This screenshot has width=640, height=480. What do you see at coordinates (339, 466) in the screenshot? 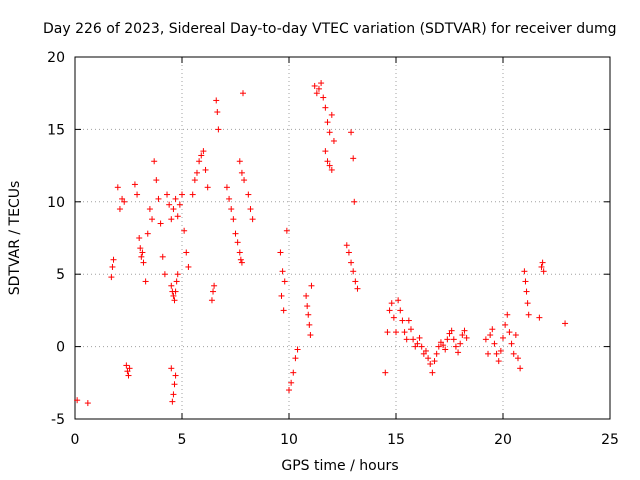
I see `x-axis-label: GPS time / hours` at bounding box center [339, 466].